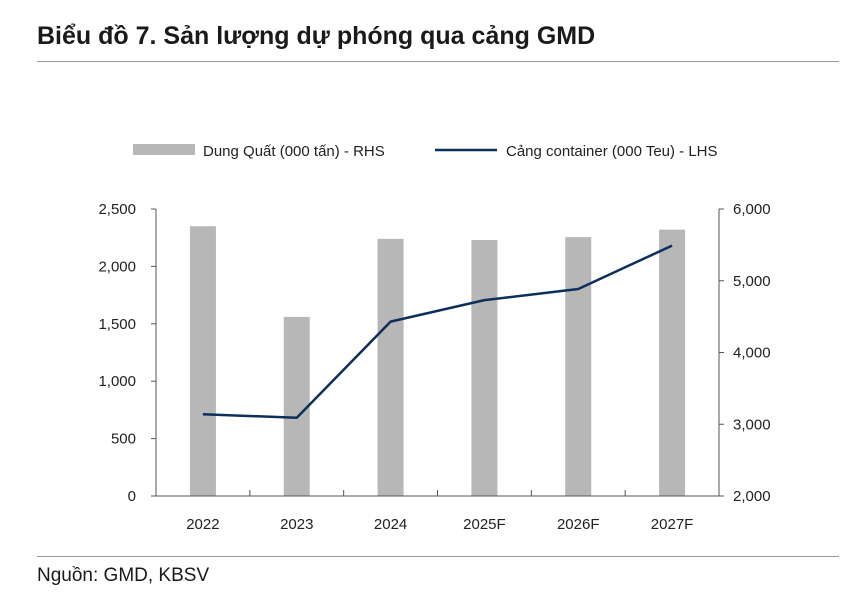 This screenshot has width=852, height=610. I want to click on x-tick-label: 2026F, so click(578, 524).